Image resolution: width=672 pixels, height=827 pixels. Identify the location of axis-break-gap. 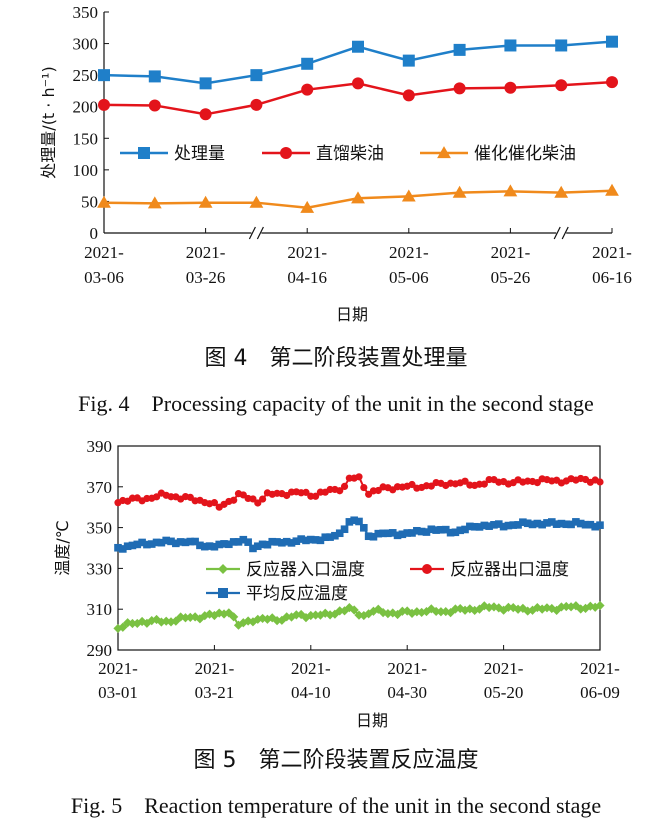
(561, 233).